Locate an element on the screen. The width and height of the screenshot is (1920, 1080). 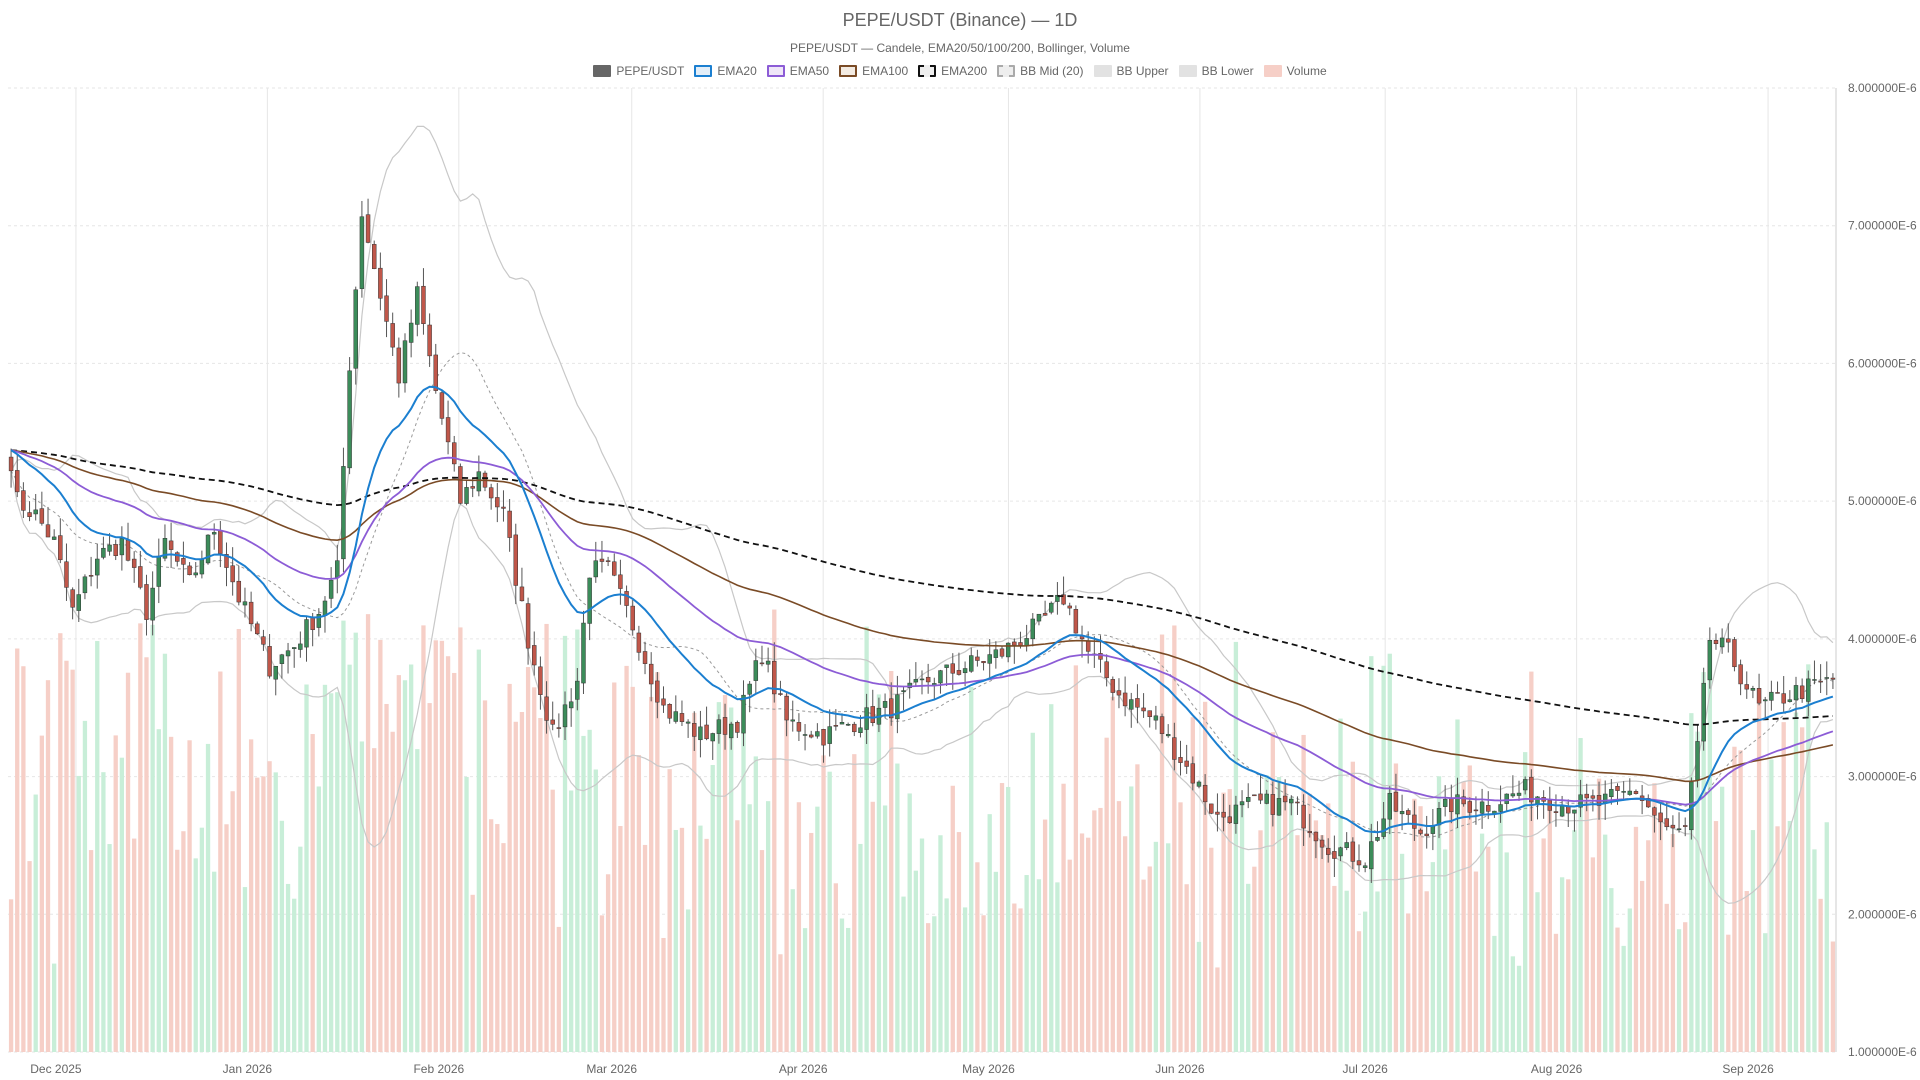
x-tick-label: Jan 2026 is located at coordinates (248, 1069).